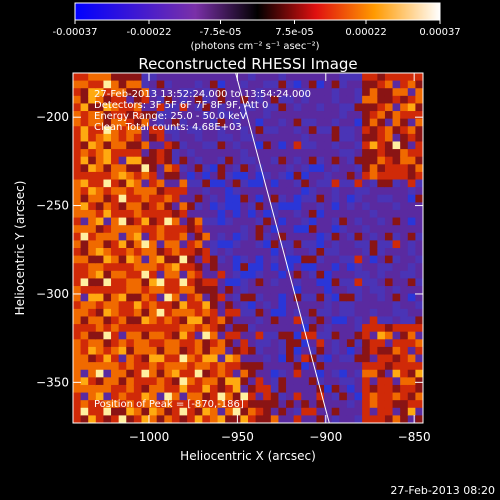  What do you see at coordinates (282, 248) in the screenshot?
I see `solar-limb-line` at bounding box center [282, 248].